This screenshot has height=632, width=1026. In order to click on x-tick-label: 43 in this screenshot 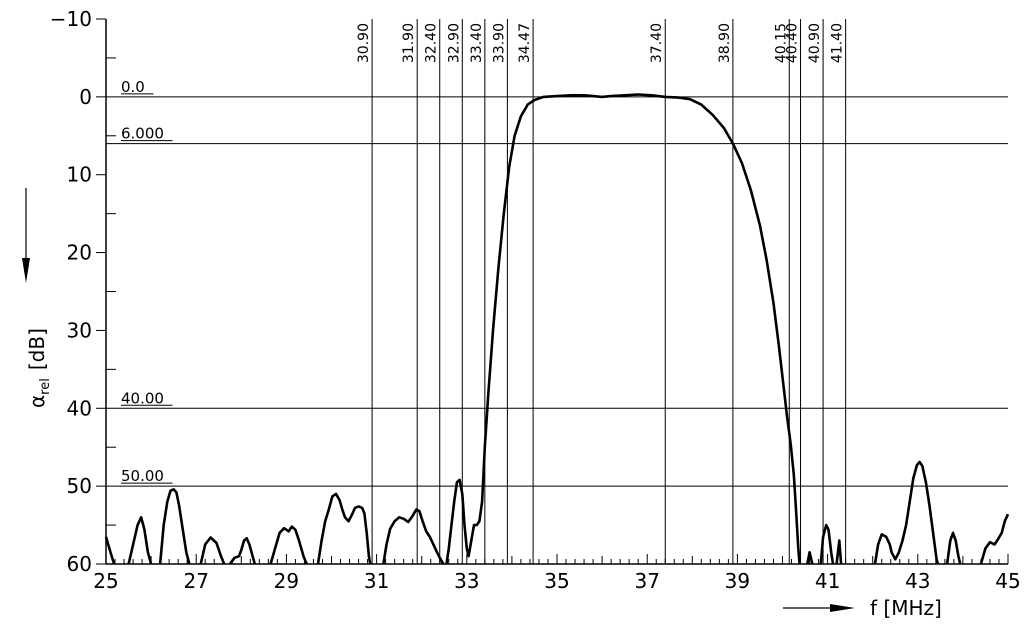, I will do `click(917, 581)`.